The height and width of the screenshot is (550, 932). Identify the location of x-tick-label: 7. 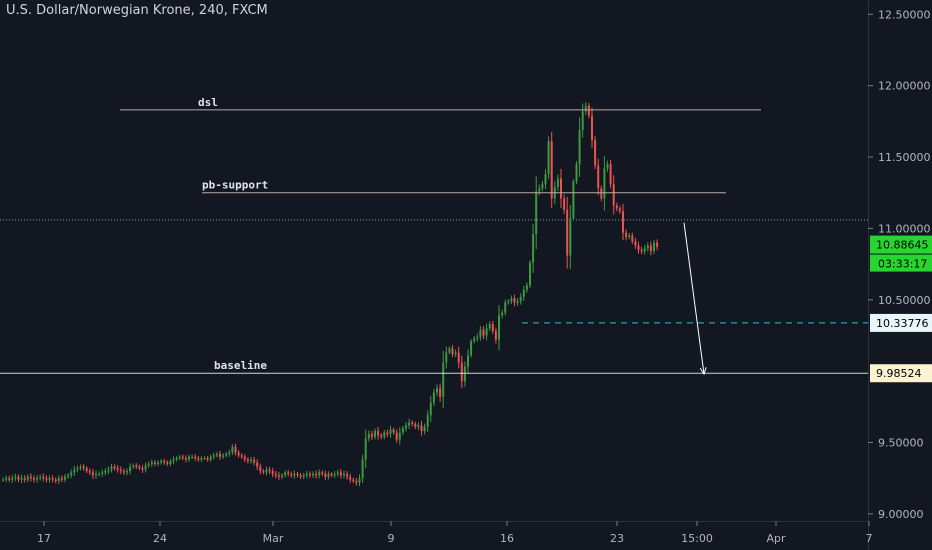
(869, 538).